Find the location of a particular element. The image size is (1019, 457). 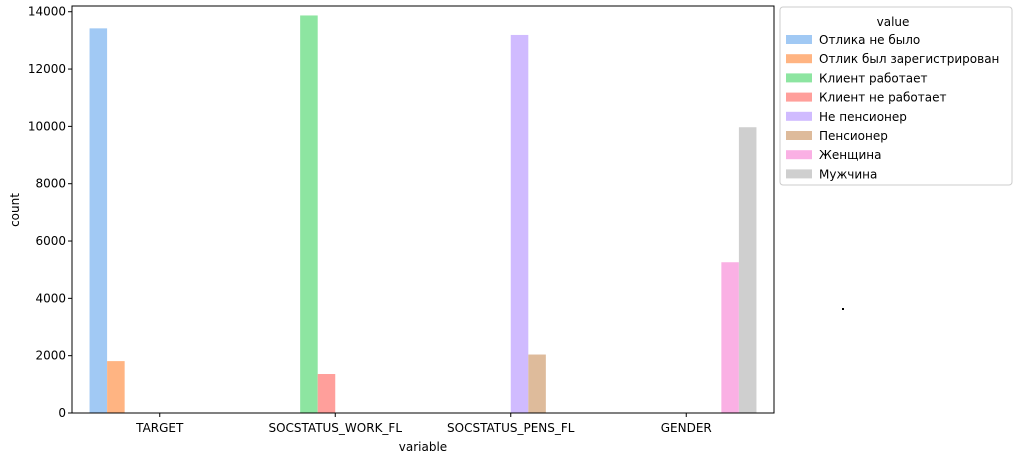

legend-label: Отлика не было is located at coordinates (869, 40).